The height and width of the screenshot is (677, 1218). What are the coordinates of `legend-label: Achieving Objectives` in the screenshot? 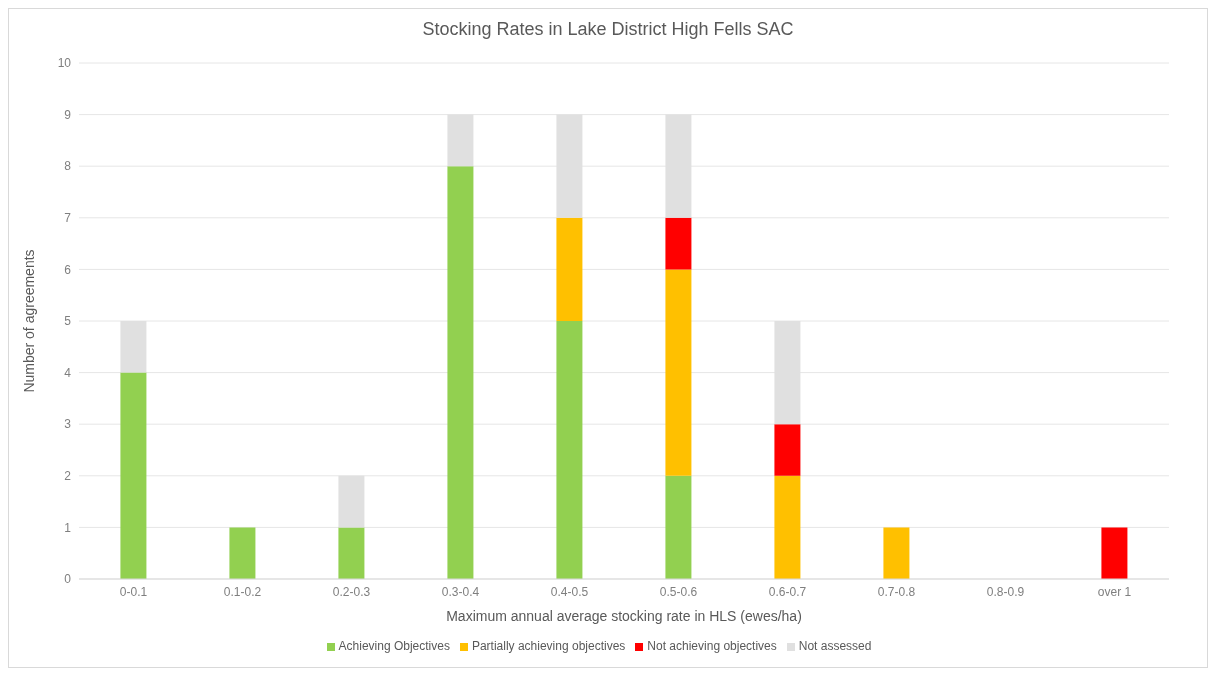 It's located at (394, 646).